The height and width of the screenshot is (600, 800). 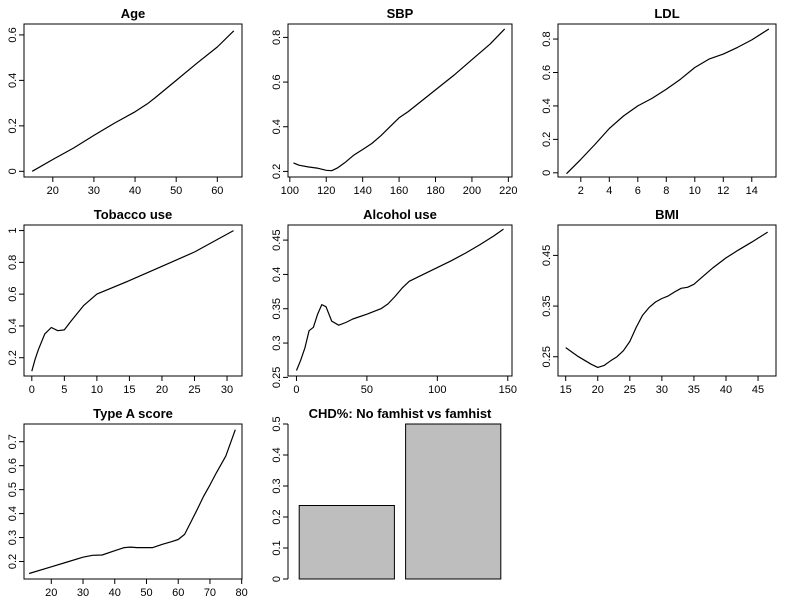 What do you see at coordinates (135, 191) in the screenshot?
I see `x-tick-label-age: 40` at bounding box center [135, 191].